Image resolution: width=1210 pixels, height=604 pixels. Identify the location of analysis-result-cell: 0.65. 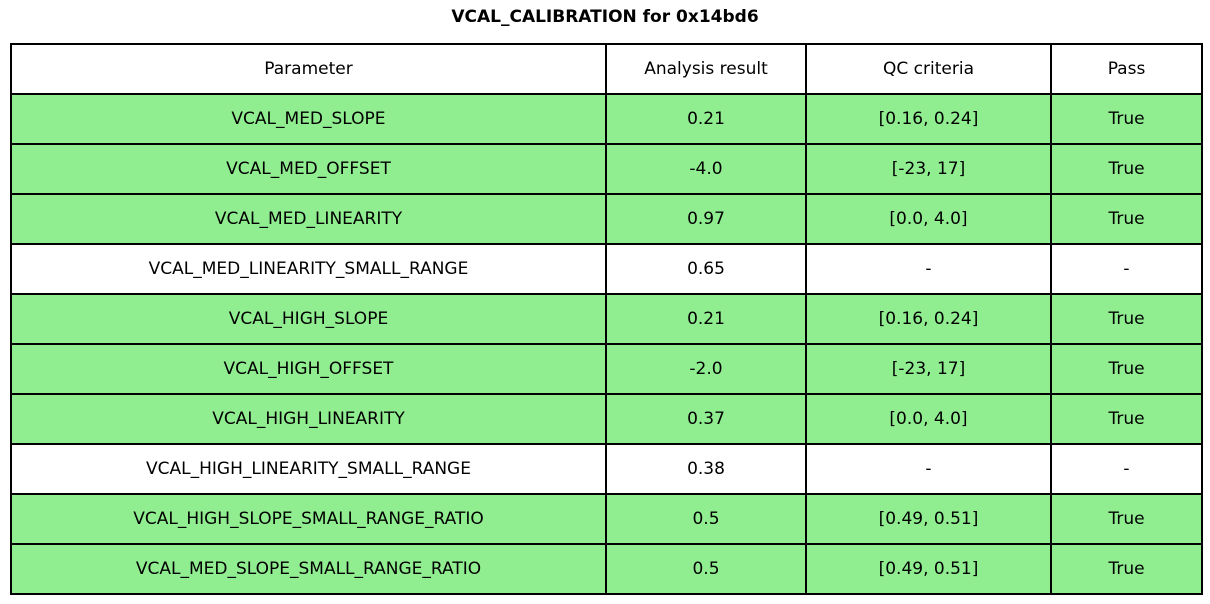
(706, 269).